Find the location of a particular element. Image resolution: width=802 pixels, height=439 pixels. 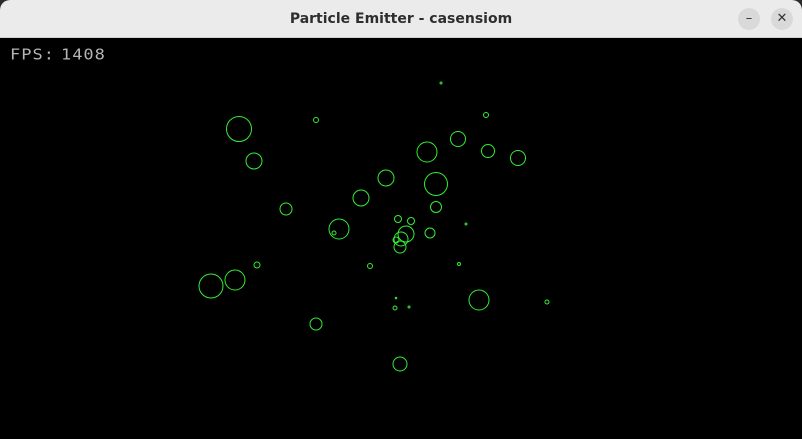

fps-counter: FPS: 1408 is located at coordinates (58, 55).